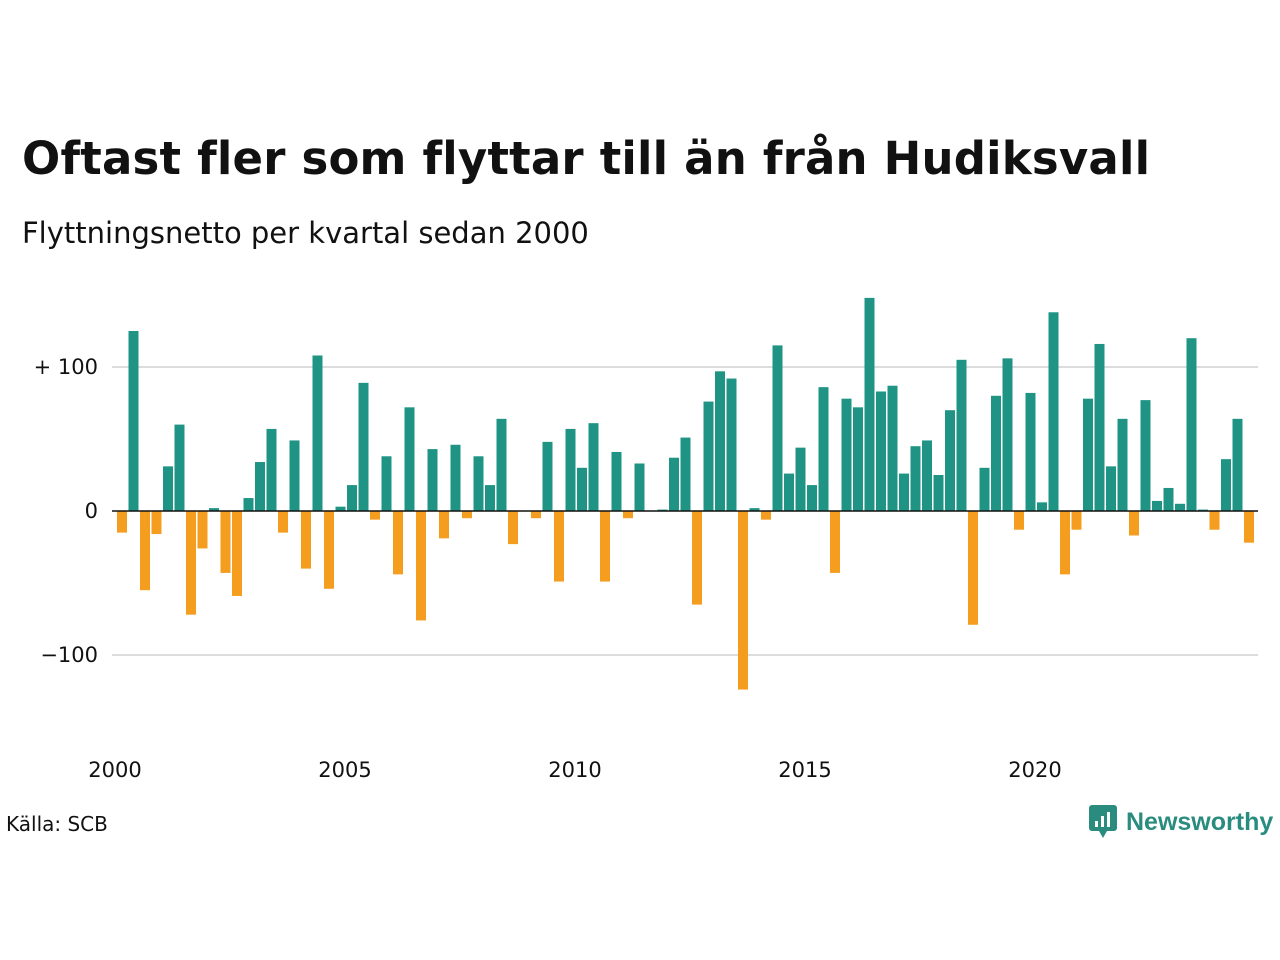 This screenshot has width=1280, height=960. What do you see at coordinates (305, 233) in the screenshot?
I see `chart-subtitle: Flyttningsnetto per kvartal sedan 2000` at bounding box center [305, 233].